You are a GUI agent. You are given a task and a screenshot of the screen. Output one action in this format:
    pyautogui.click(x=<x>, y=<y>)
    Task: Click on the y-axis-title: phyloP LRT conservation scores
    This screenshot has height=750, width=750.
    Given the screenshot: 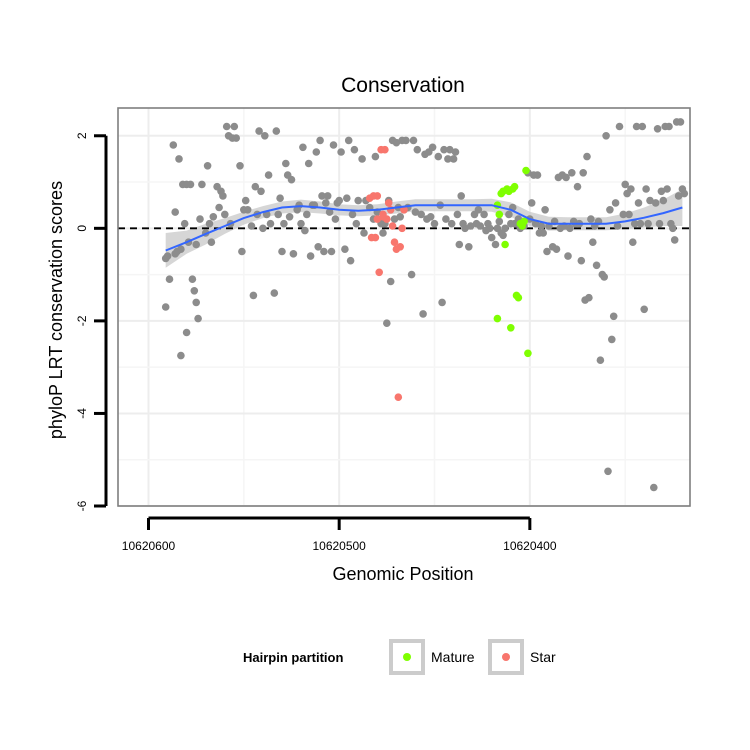 What is the action you would take?
    pyautogui.click(x=56, y=310)
    